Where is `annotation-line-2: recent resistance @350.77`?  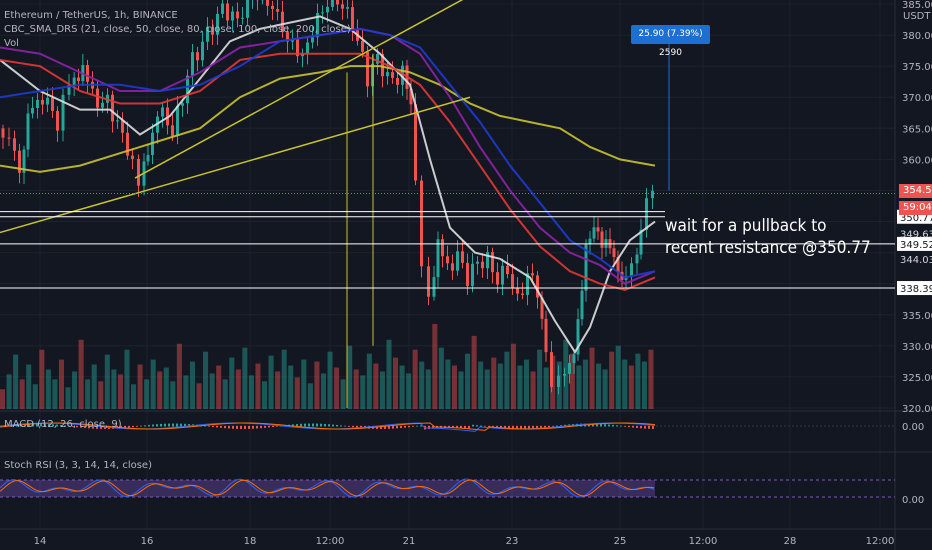 annotation-line-2: recent resistance @350.77 is located at coordinates (768, 248).